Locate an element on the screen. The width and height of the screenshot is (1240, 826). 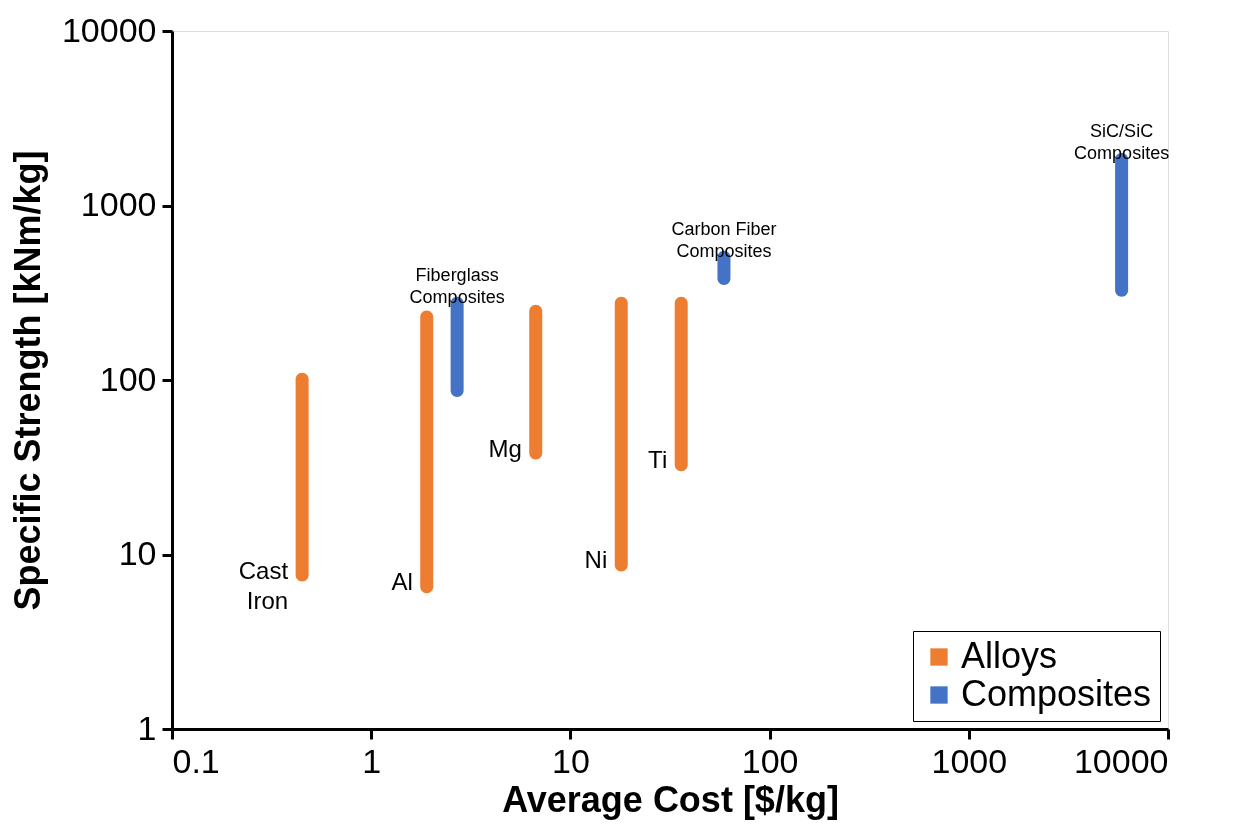
annotation: Carbon Fiber Composites is located at coordinates (724, 239).